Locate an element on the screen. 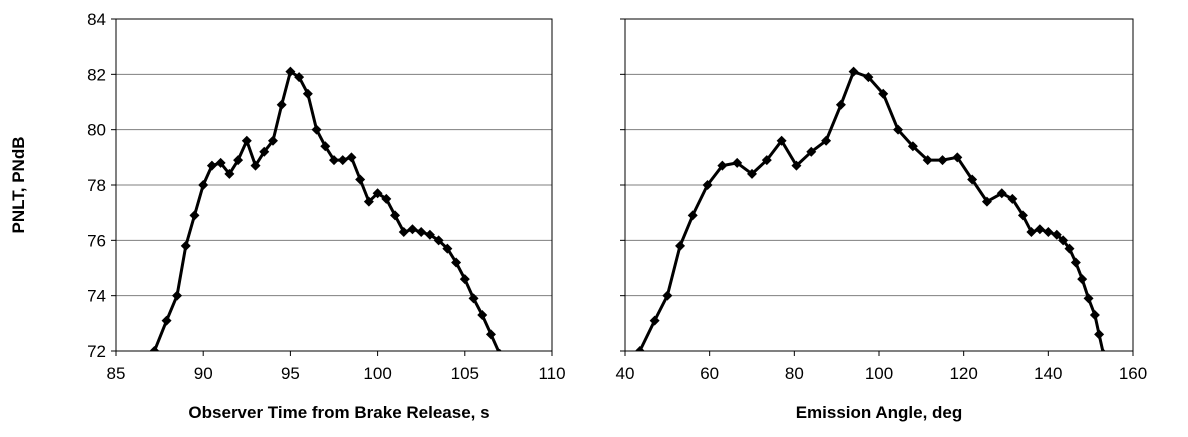  right-xtick-label-5: 140 is located at coordinates (1048, 373).